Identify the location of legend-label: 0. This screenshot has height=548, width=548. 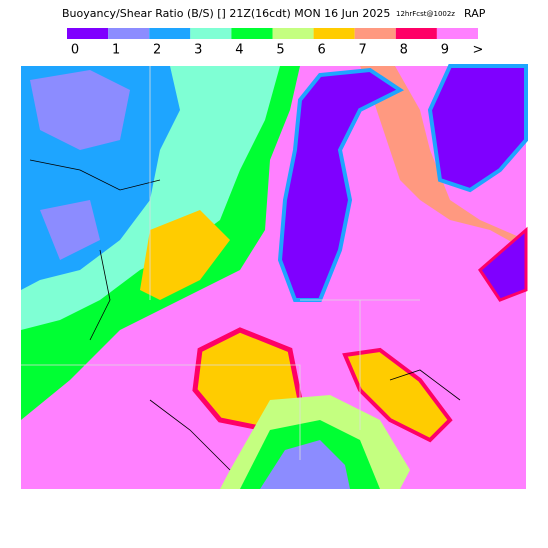
(75, 50).